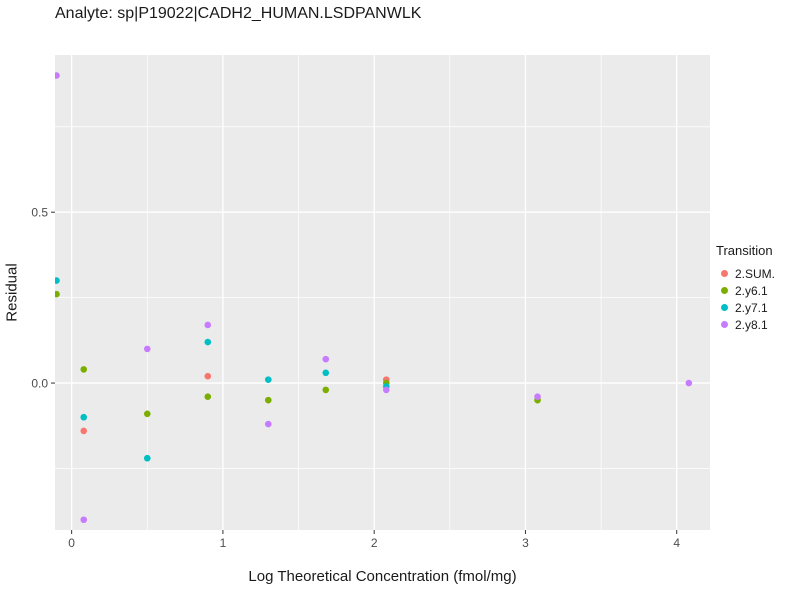  I want to click on legend-item: 2.y7.1, so click(745, 307).